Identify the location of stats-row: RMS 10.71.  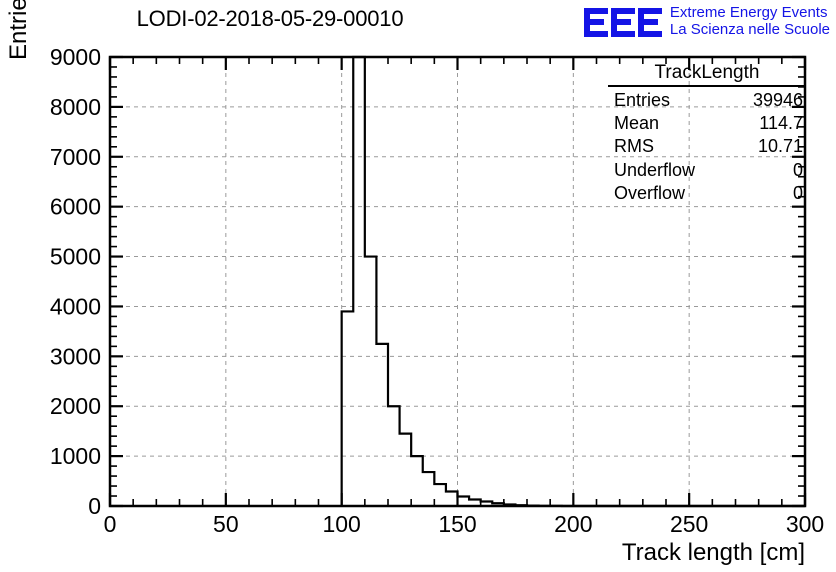
(707, 146).